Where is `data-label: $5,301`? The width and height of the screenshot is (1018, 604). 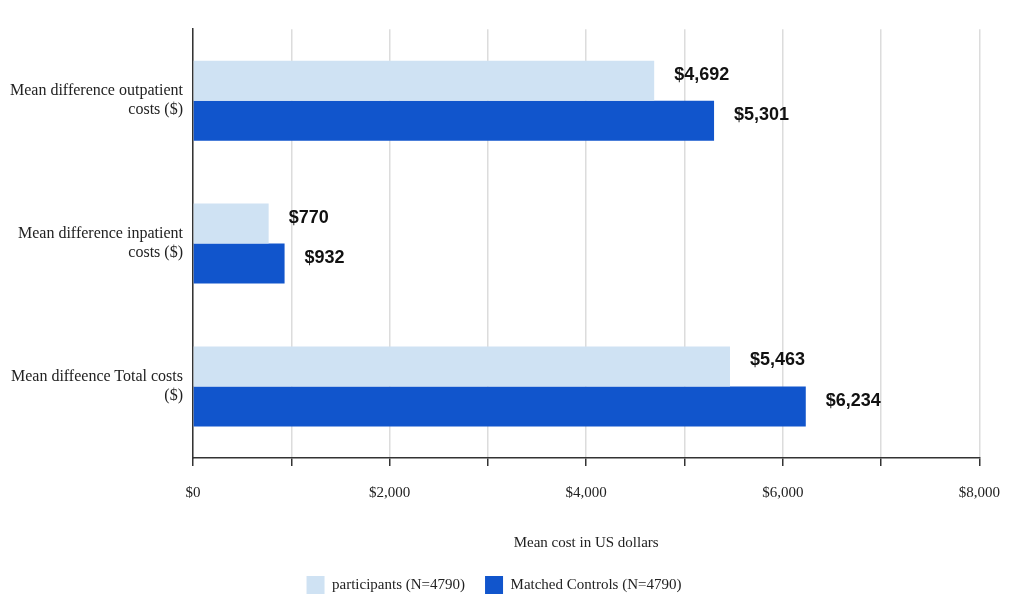 data-label: $5,301 is located at coordinates (762, 113).